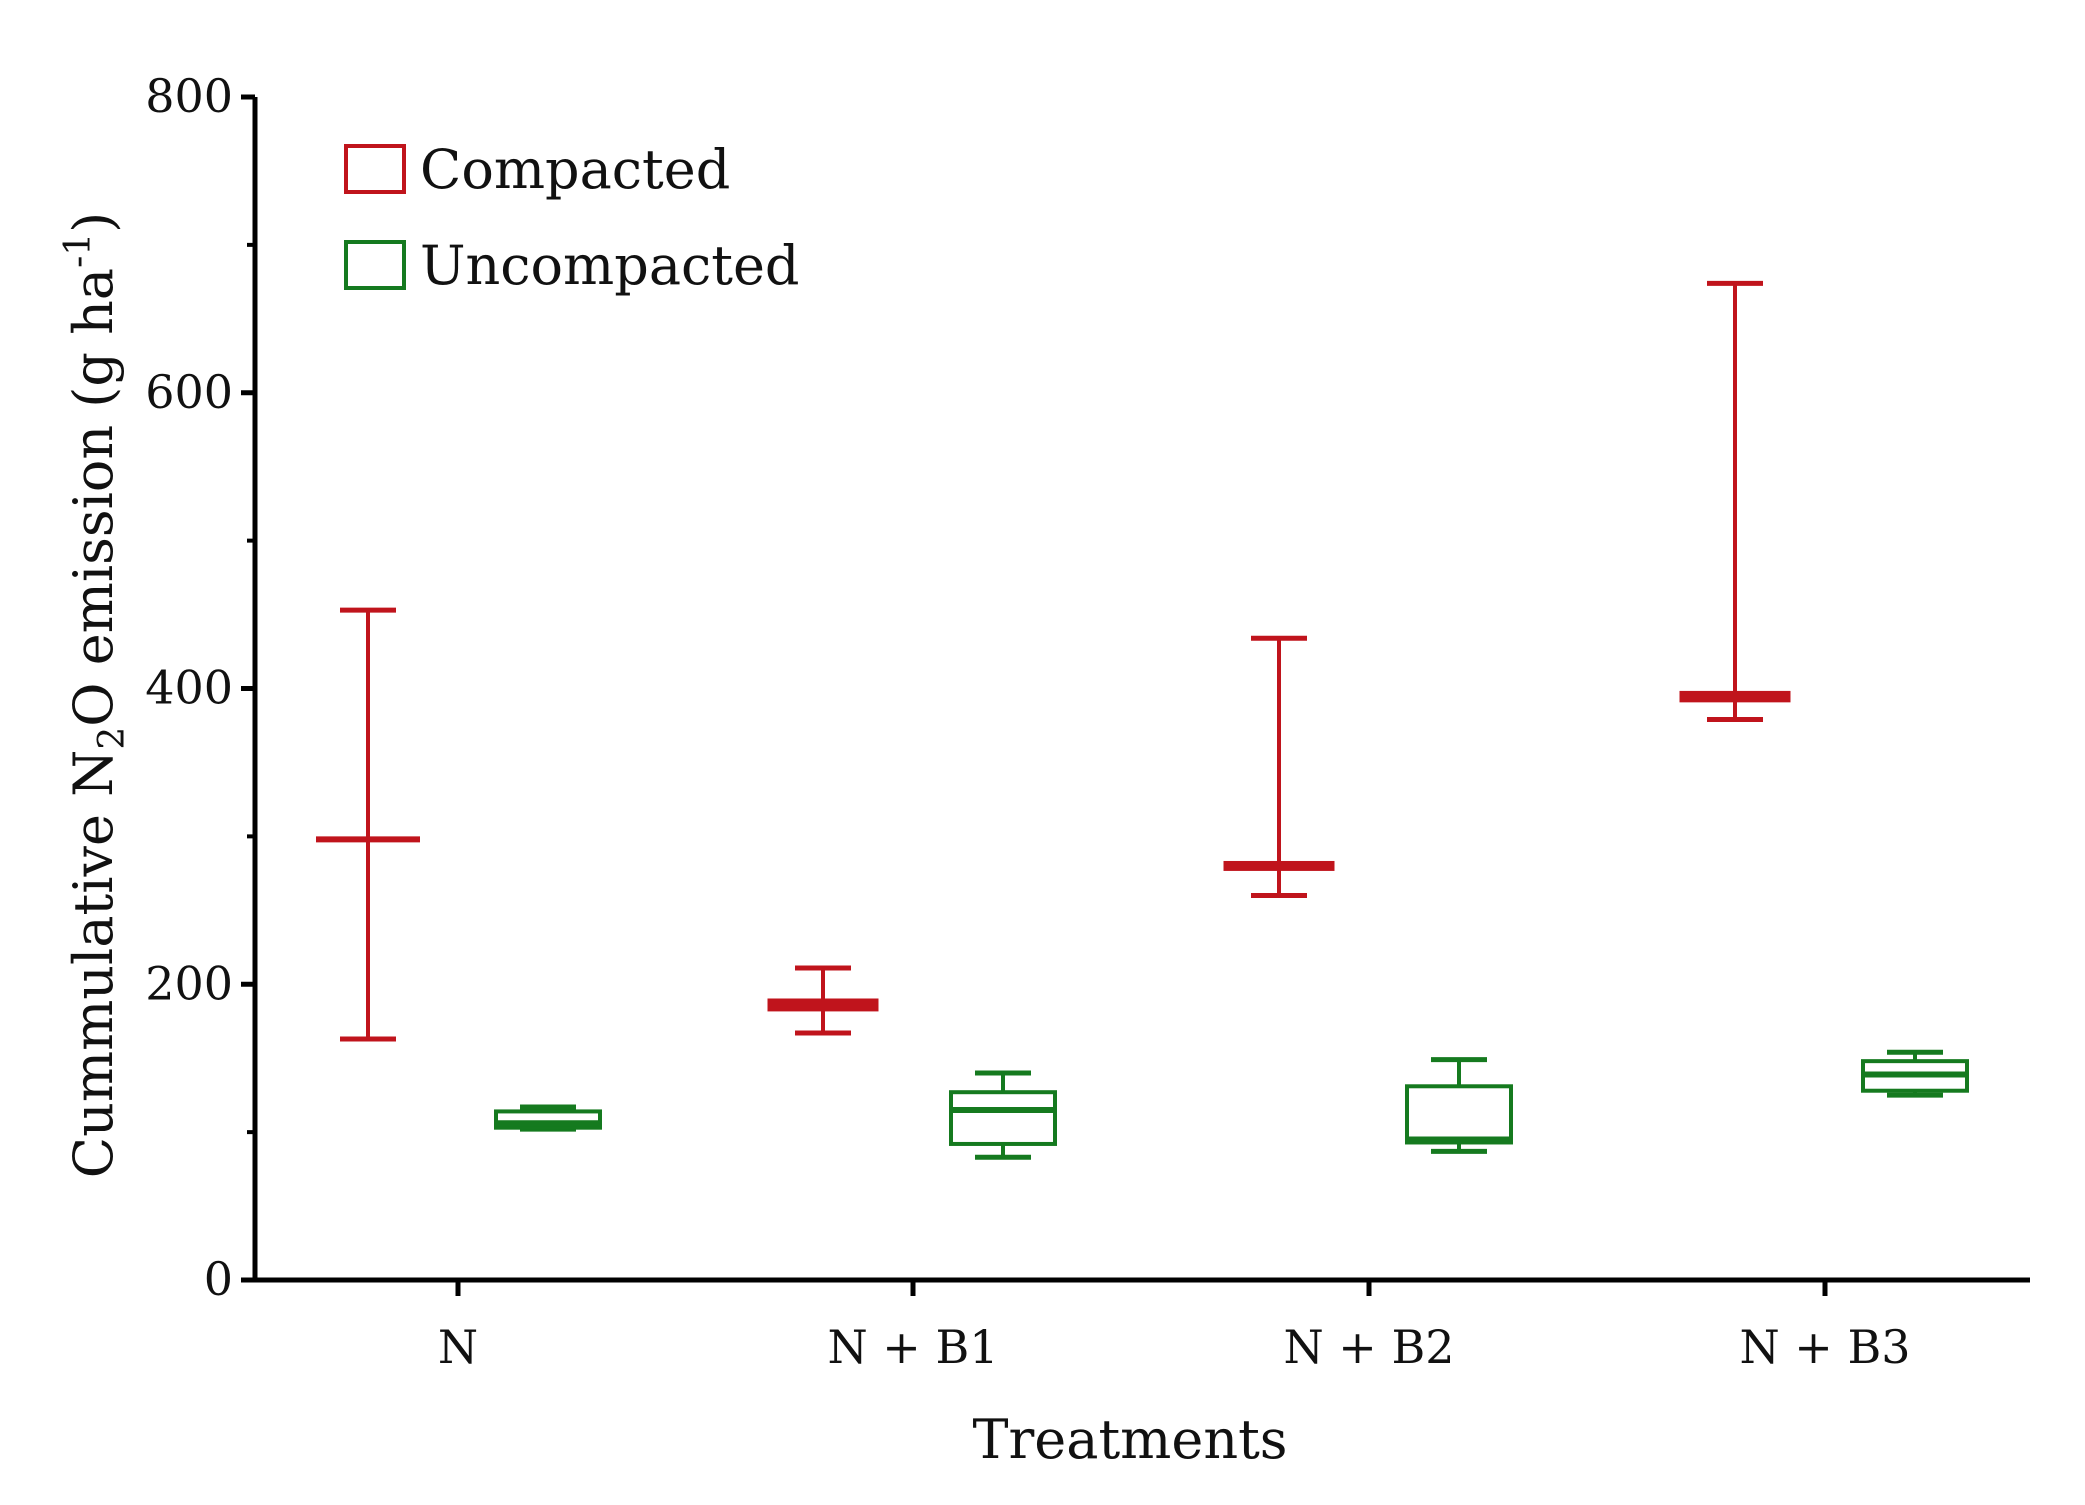  I want to click on legend-item-uncompacted: Uncompacted, so click(571, 265).